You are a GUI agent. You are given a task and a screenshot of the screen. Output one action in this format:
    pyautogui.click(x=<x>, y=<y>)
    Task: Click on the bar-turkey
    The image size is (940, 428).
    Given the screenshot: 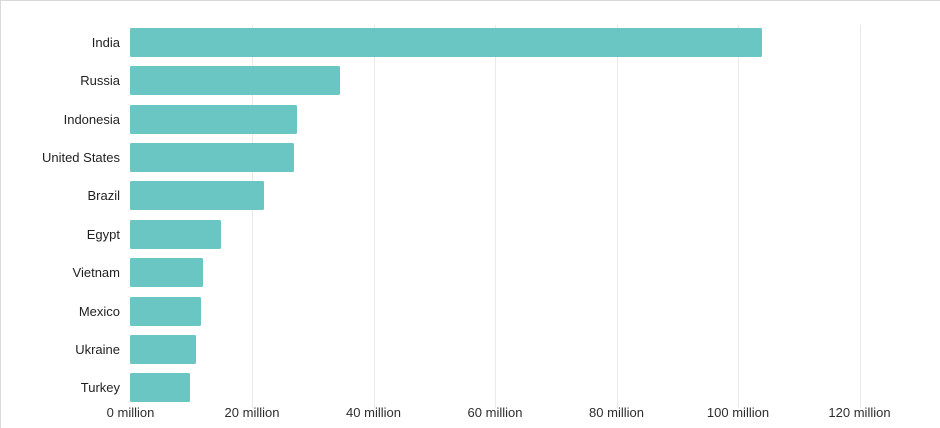 What is the action you would take?
    pyautogui.click(x=160, y=388)
    